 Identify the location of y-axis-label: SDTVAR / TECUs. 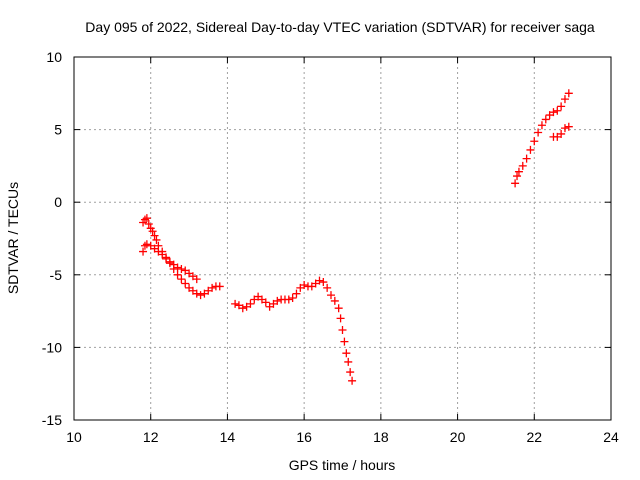
(13, 238).